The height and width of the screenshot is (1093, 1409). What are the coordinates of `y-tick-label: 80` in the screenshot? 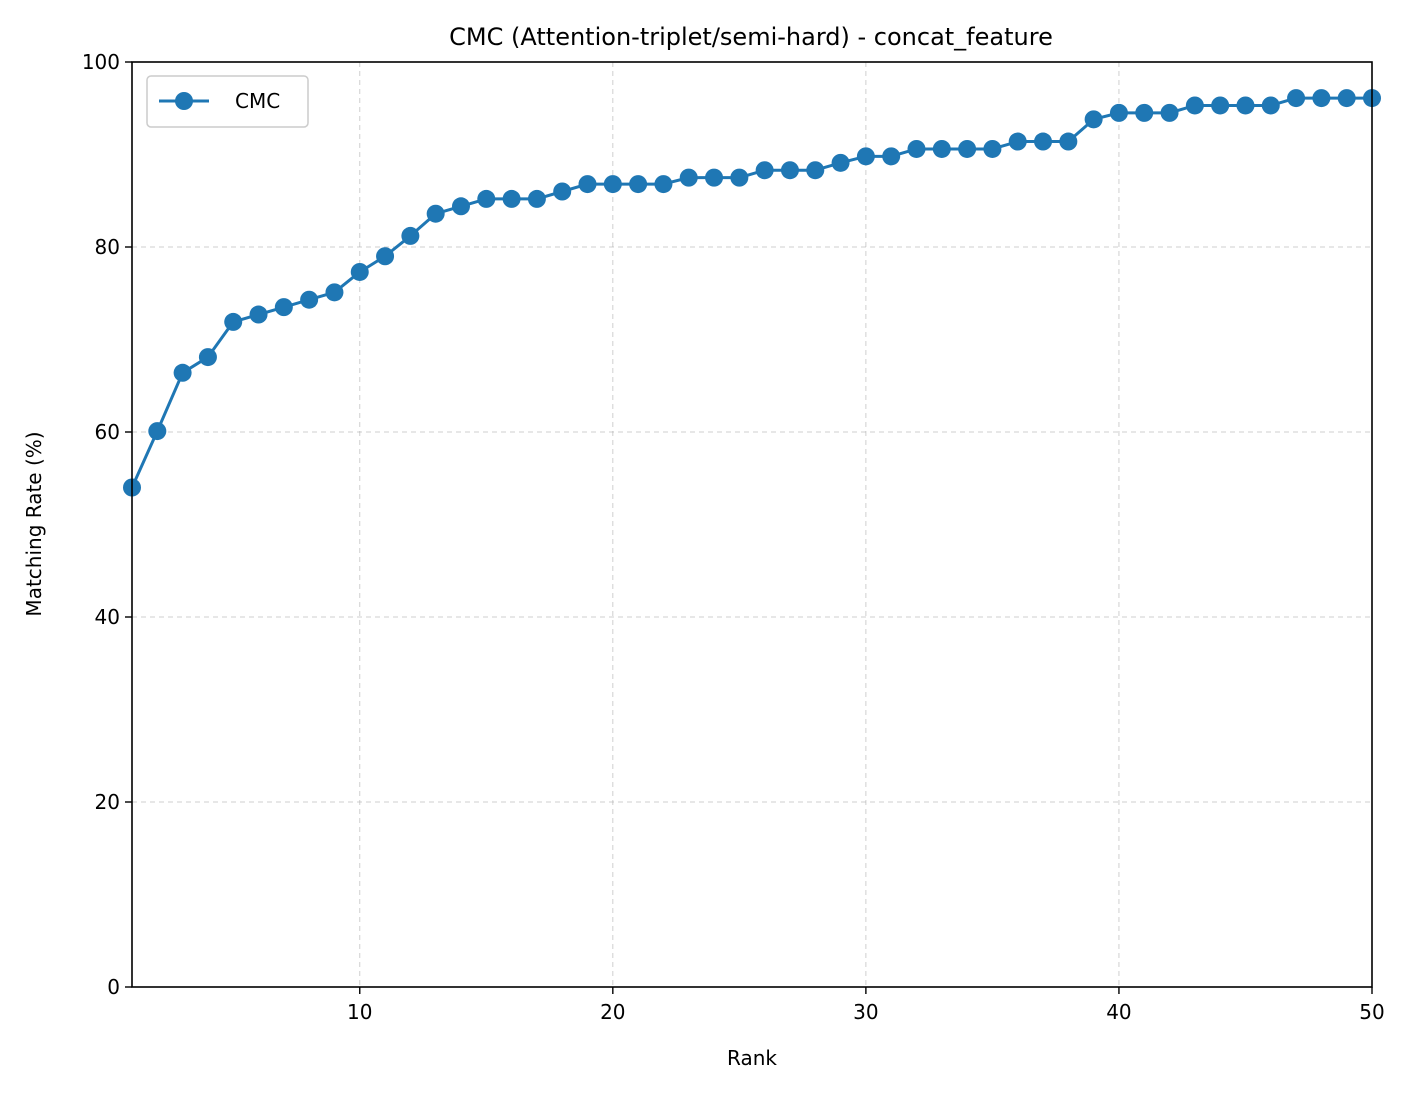 It's located at (107, 247).